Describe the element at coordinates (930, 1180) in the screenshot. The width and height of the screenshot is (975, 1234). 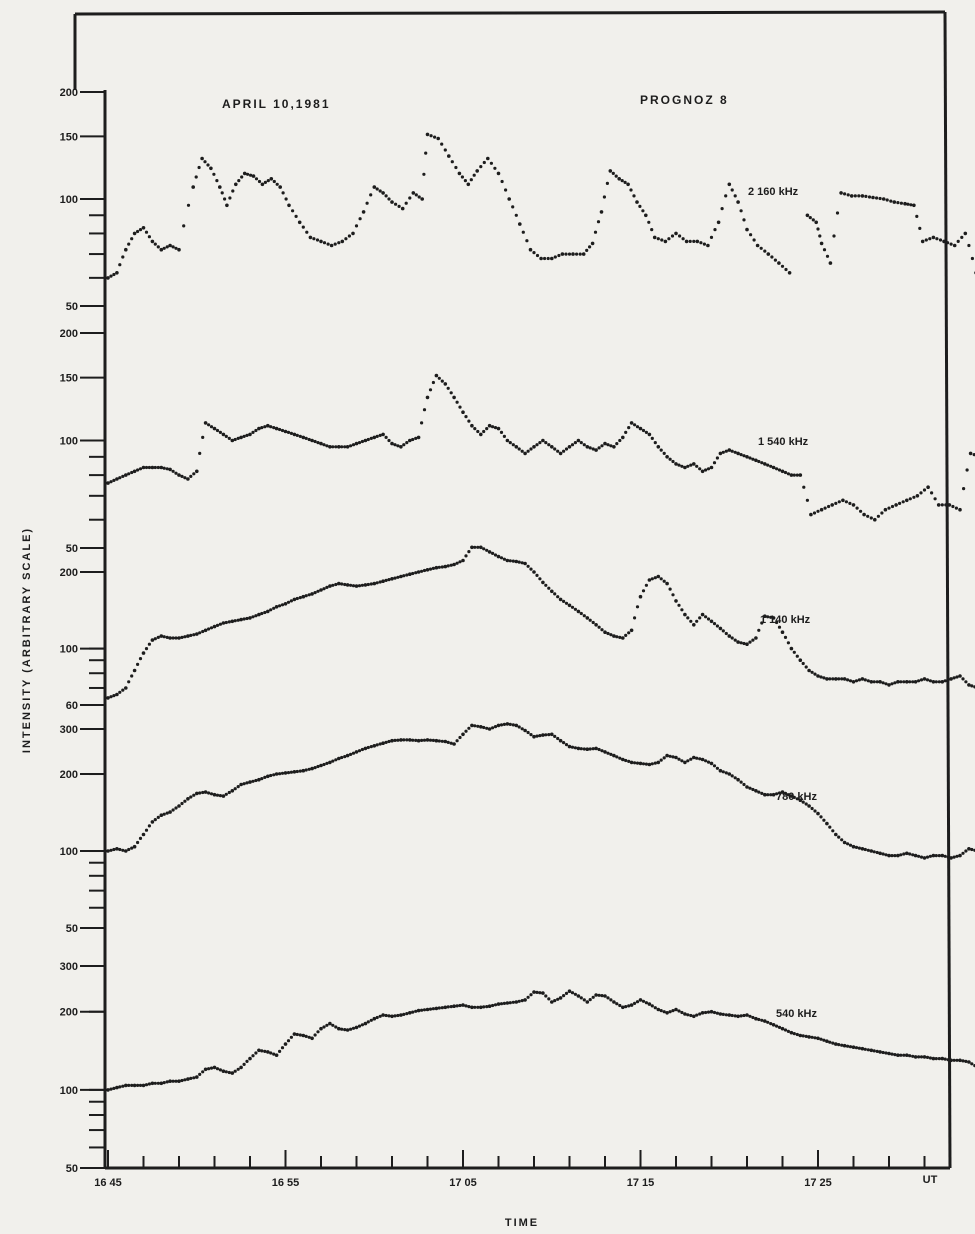
I see `x-unit-label: UT` at that location.